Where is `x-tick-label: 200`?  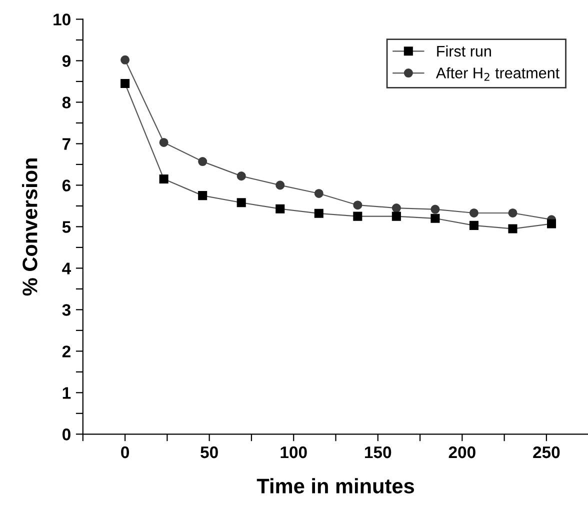 x-tick-label: 200 is located at coordinates (462, 452).